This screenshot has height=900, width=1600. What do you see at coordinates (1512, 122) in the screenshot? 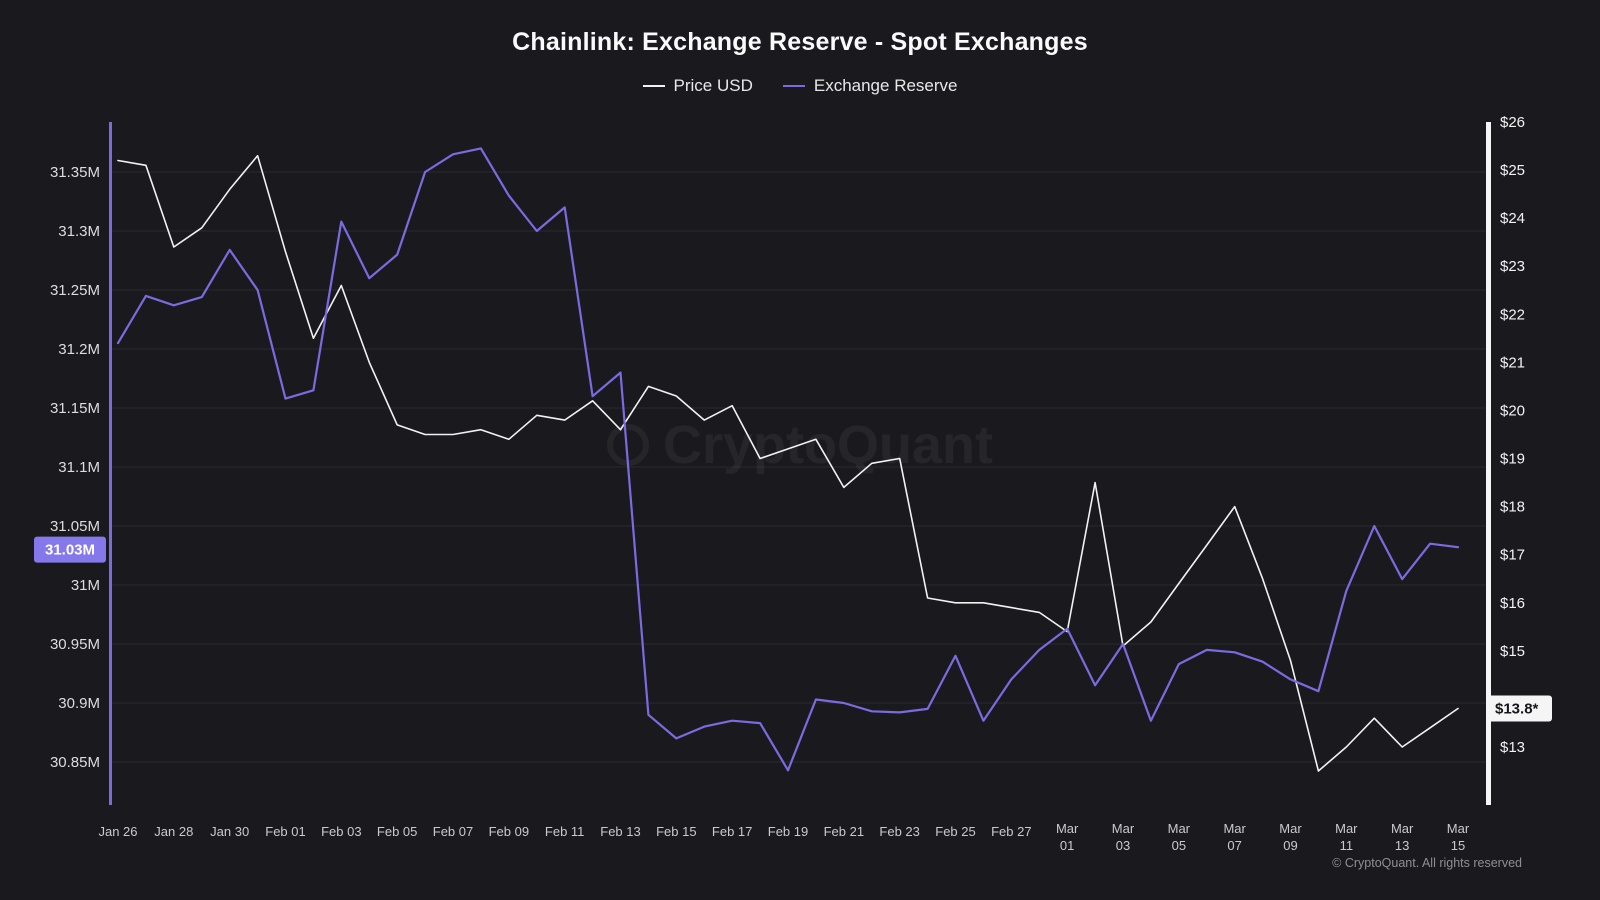
I see `right-axis-tick: $26` at bounding box center [1512, 122].